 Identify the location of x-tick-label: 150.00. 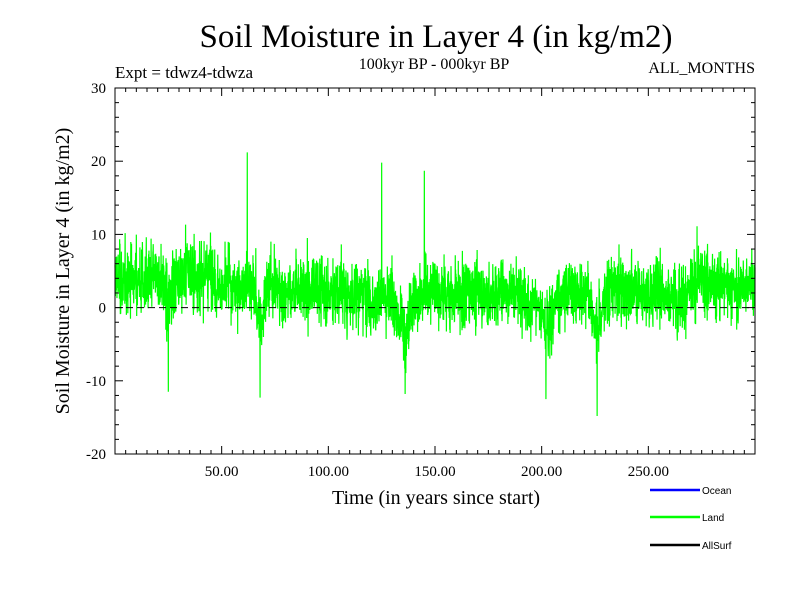
(434, 472).